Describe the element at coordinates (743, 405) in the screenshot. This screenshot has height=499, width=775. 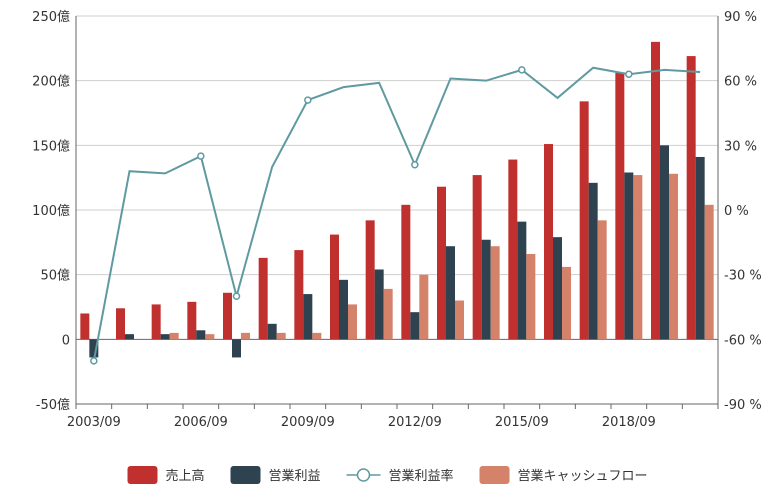
I see `y-right-tick-label: -90 %` at that location.